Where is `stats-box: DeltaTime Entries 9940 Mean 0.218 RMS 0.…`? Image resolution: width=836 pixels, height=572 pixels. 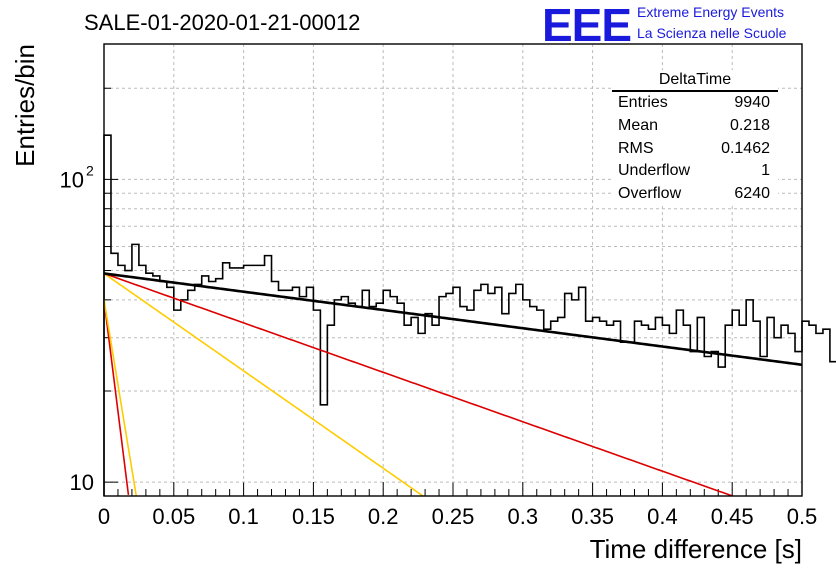 stats-box: DeltaTime Entries 9940 Mean 0.218 RMS 0.… is located at coordinates (695, 138).